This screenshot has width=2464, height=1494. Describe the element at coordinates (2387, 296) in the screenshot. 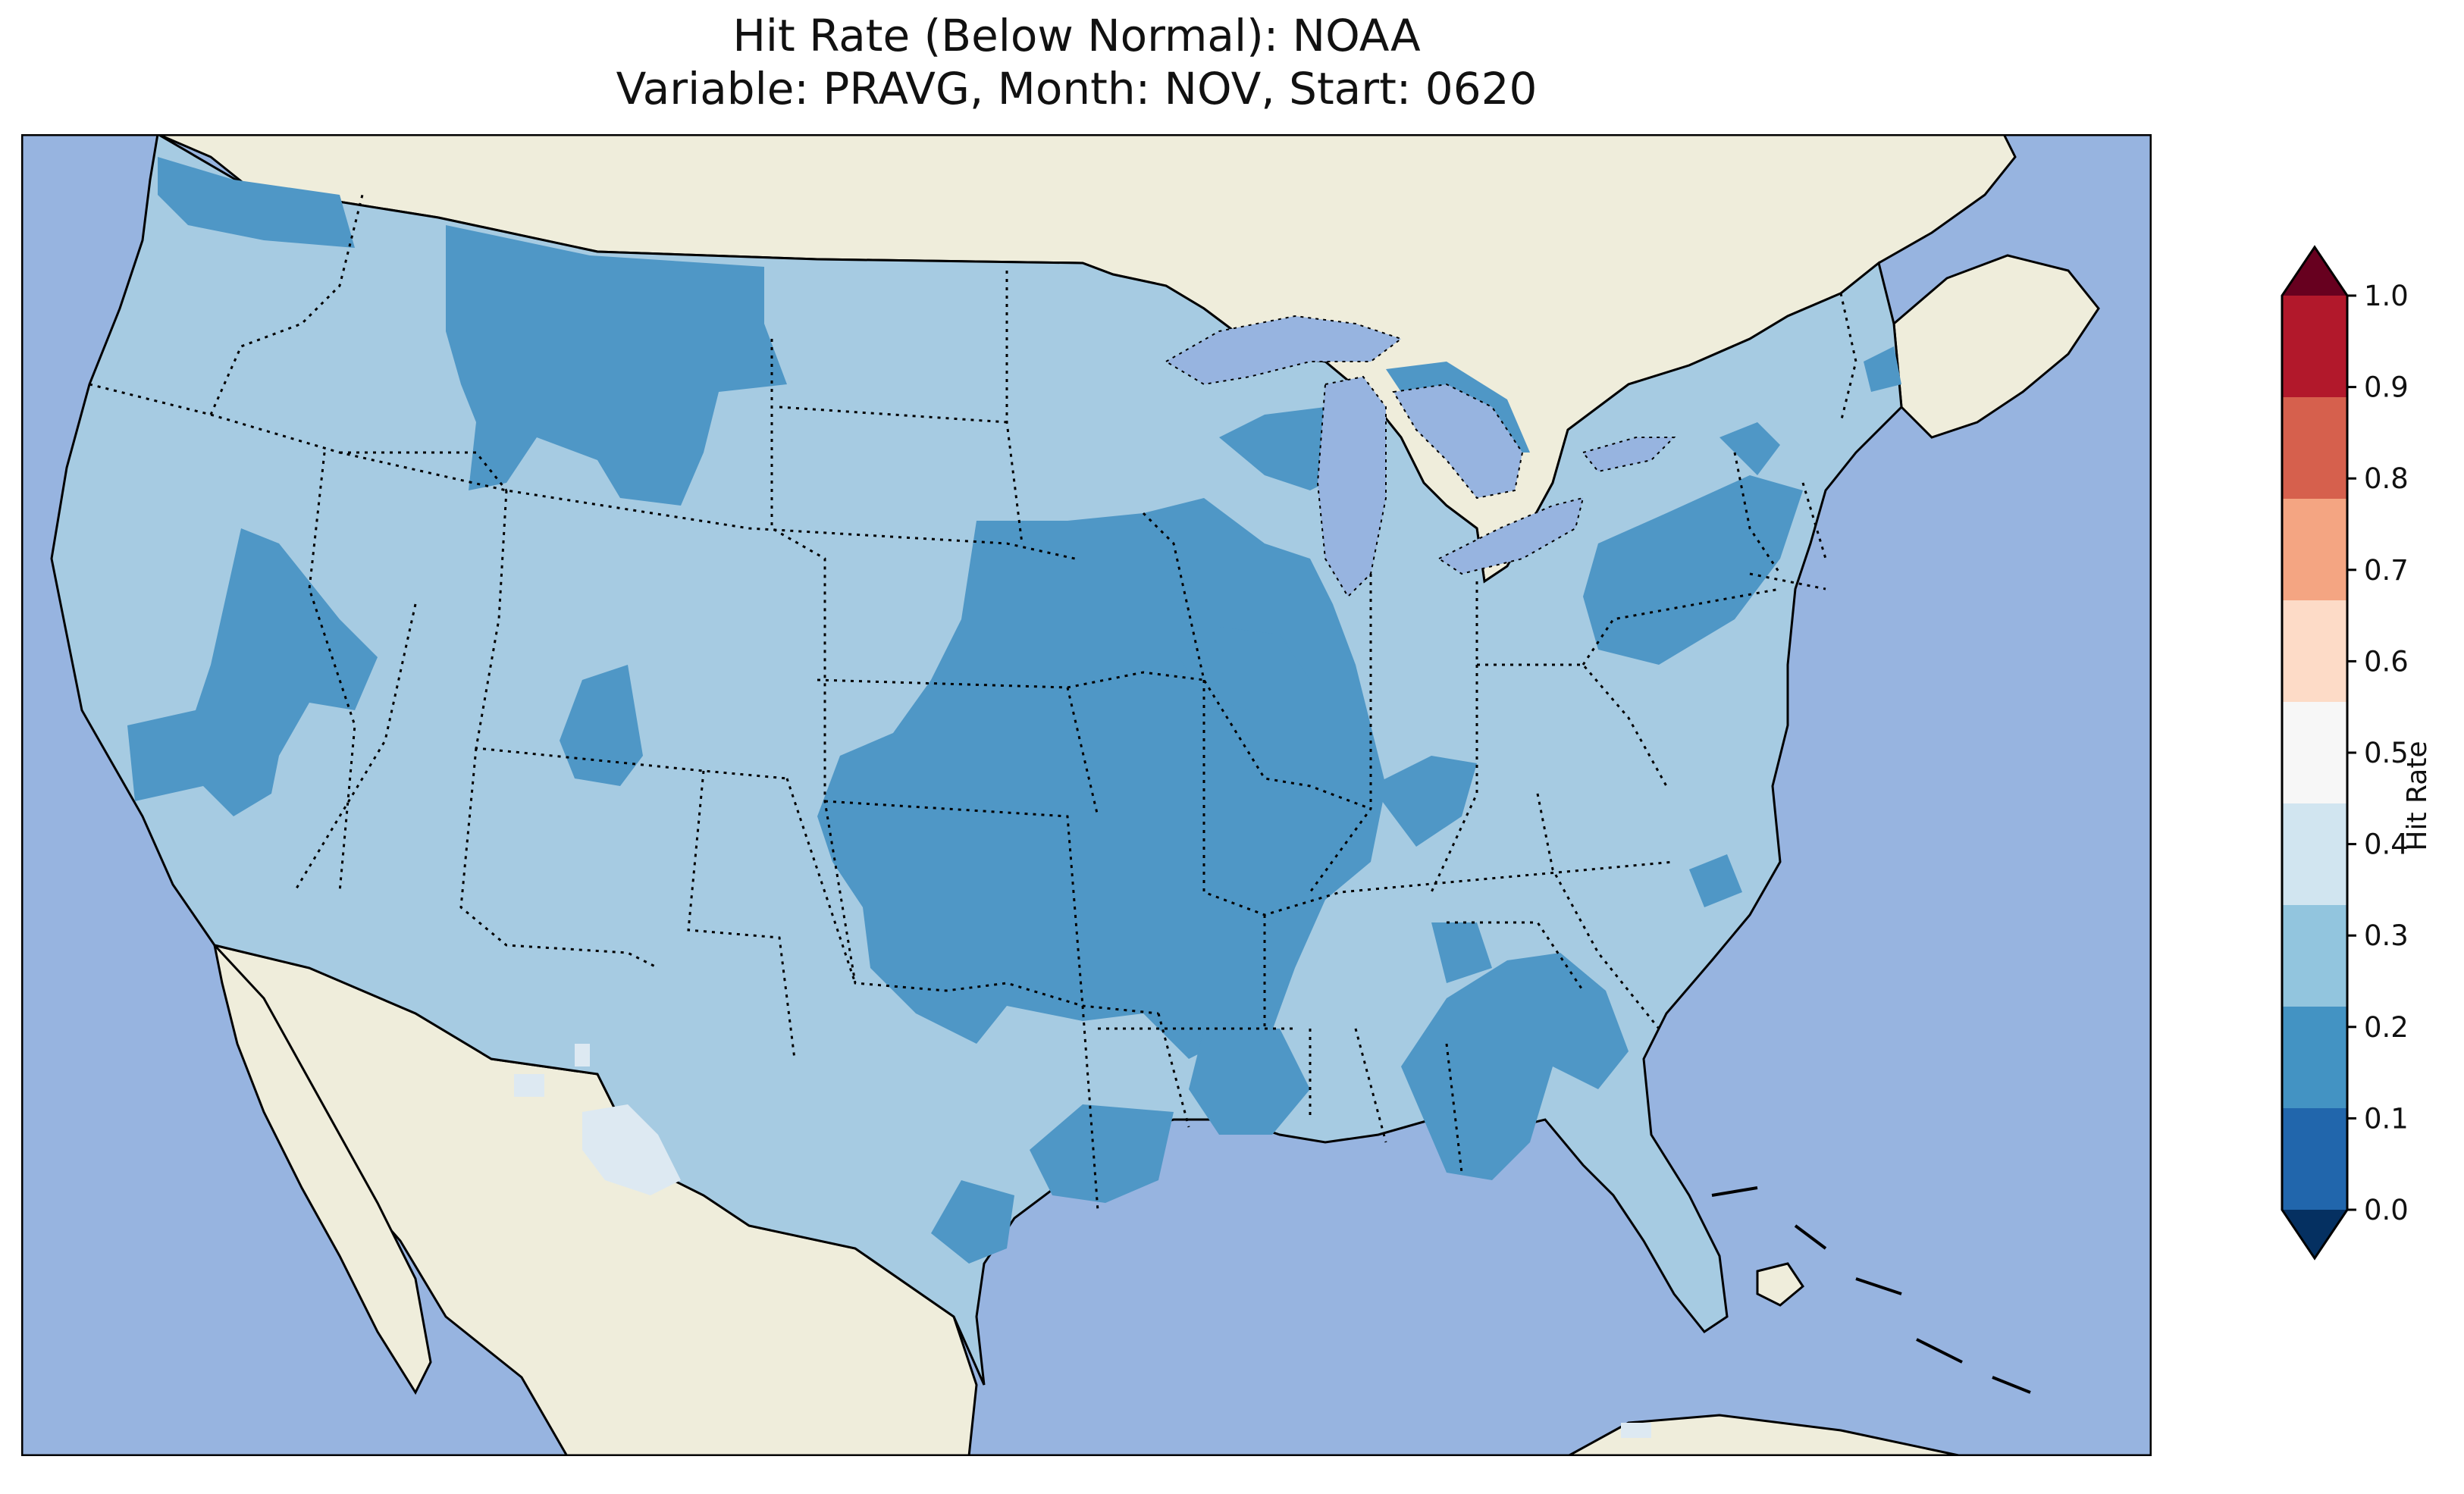

I see `colorbar-tick-label: 1.0` at that location.